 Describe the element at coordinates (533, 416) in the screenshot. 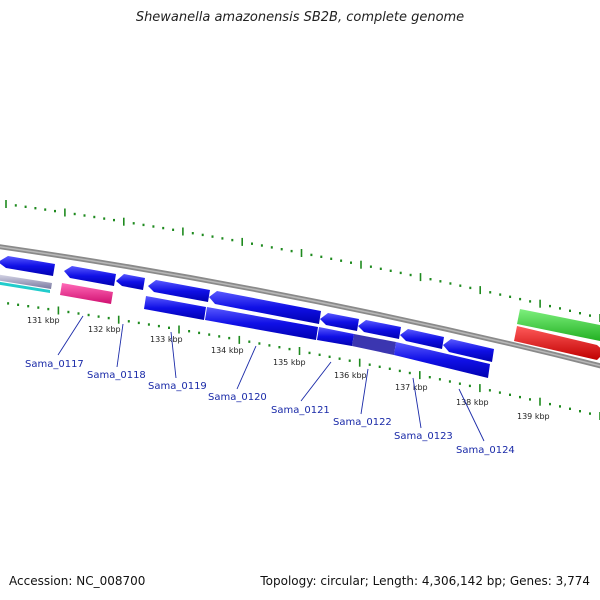

I see `scale-tick-label: 139 kbp` at that location.